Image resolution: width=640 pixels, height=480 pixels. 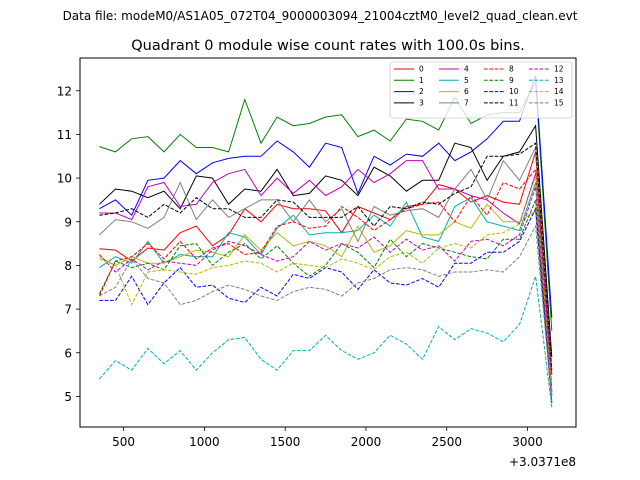 What do you see at coordinates (511, 80) in the screenshot?
I see `legend-label-9: 9` at bounding box center [511, 80].